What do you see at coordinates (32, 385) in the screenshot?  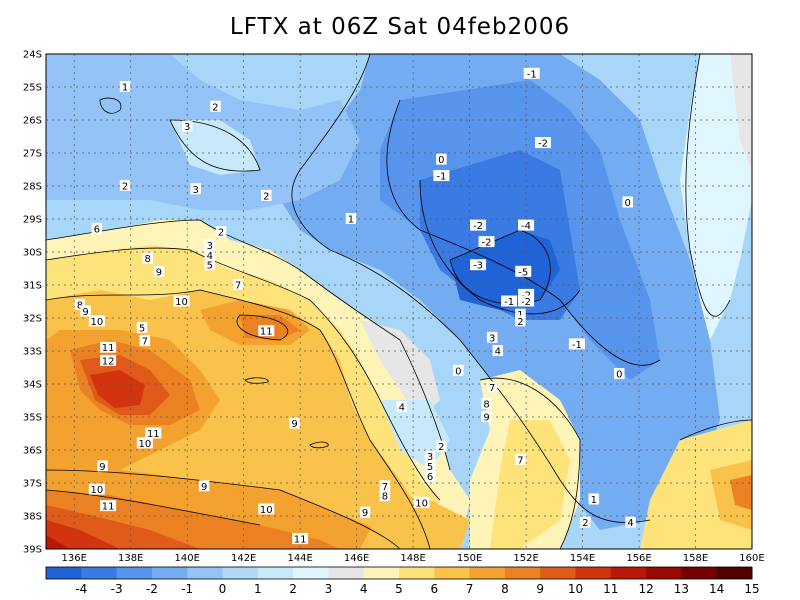 I see `lat-label: 34S` at bounding box center [32, 385].